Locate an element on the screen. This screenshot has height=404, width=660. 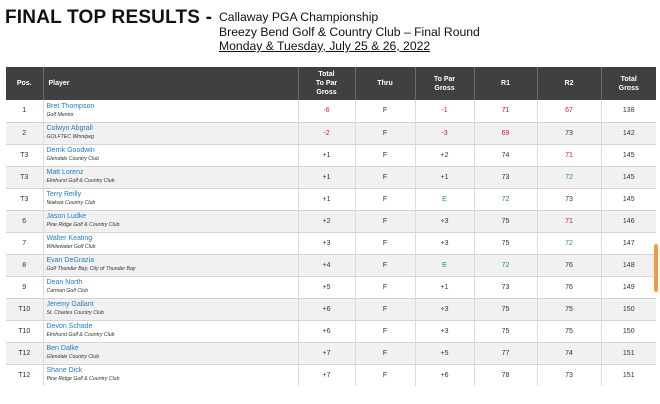
player-name-link: Jeremy Gallant is located at coordinates (70, 304).